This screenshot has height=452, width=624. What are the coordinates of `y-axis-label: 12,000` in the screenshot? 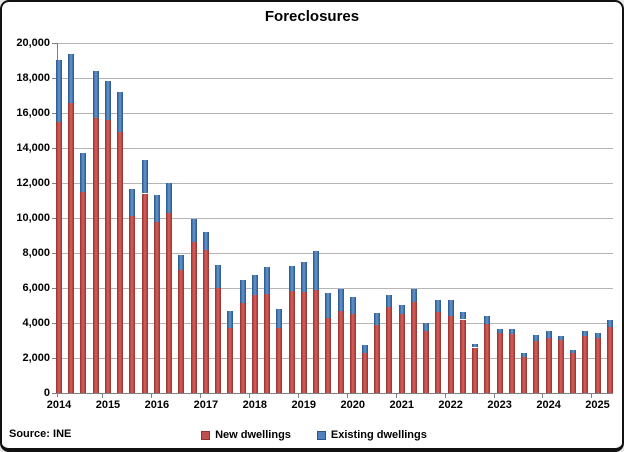 It's located at (33, 183).